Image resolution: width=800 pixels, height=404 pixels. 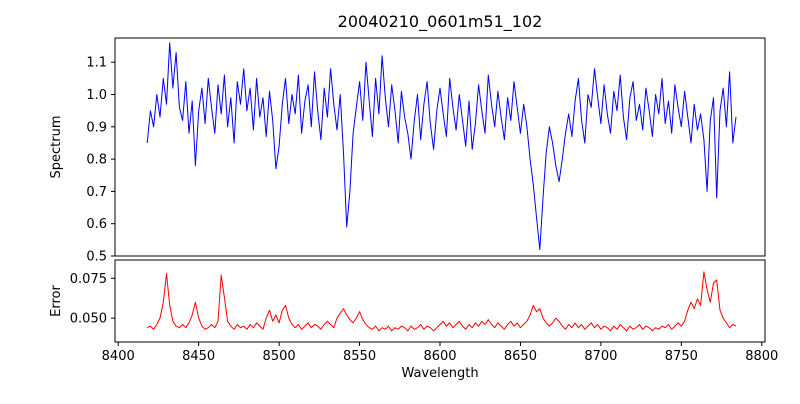 I want to click on y-tick-label: 0.8, so click(x=96, y=160).